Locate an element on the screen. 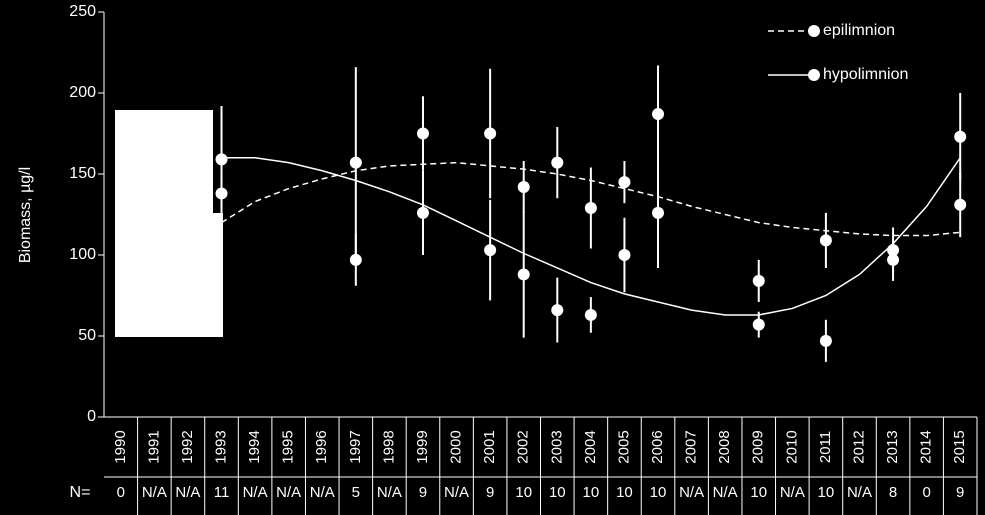 This screenshot has width=985, height=515. y-tick-label: 0 is located at coordinates (91, 416).